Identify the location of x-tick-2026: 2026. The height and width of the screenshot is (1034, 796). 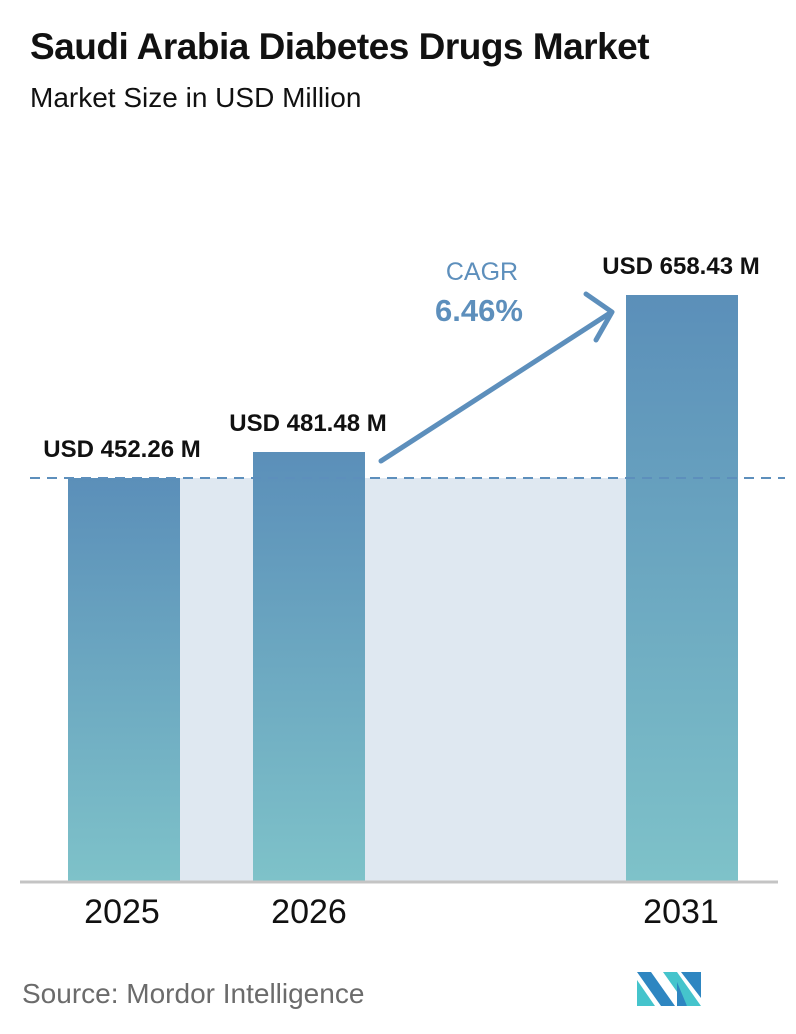
(309, 912).